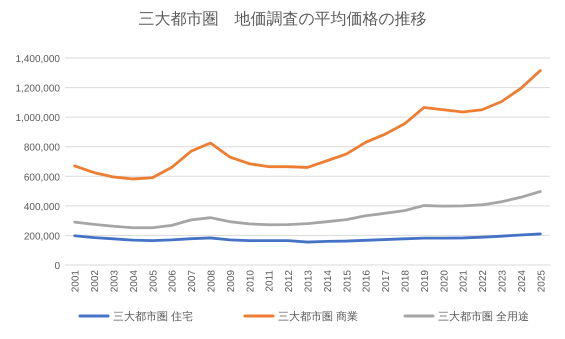  Describe the element at coordinates (42, 148) in the screenshot. I see `y-tick-label: 800,000` at that location.